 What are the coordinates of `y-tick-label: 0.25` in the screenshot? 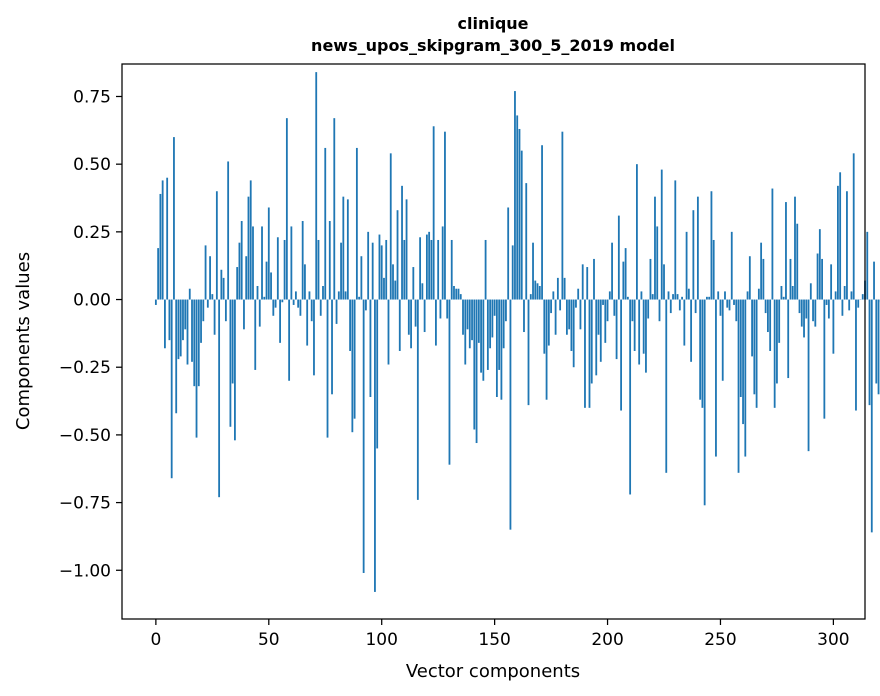 It's located at (92, 233).